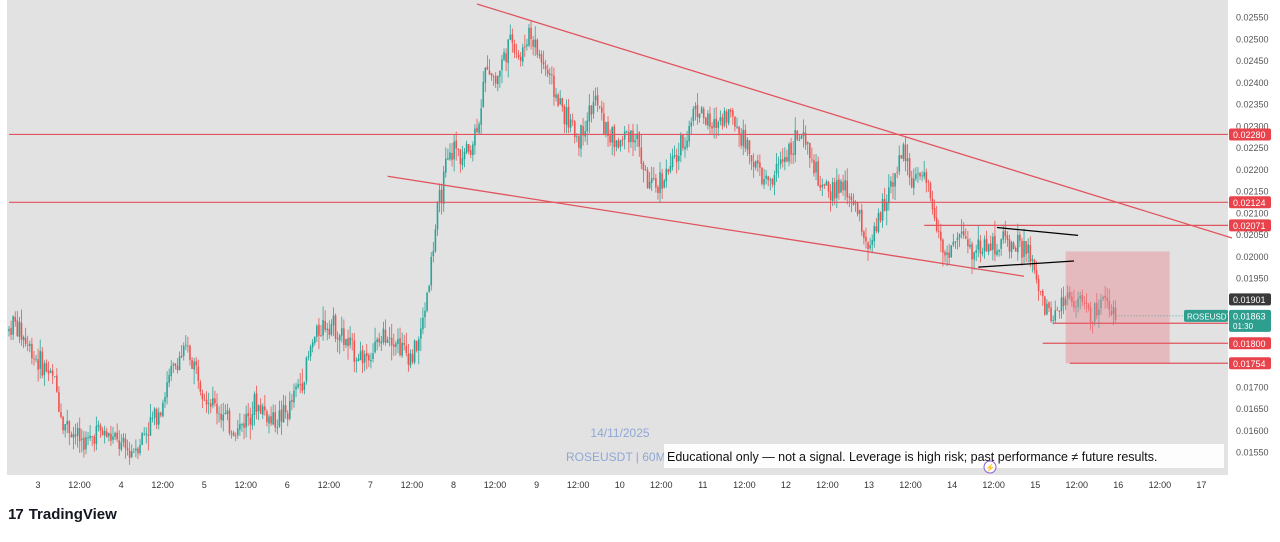  What do you see at coordinates (706, 226) in the screenshot?
I see `trendline` at bounding box center [706, 226].